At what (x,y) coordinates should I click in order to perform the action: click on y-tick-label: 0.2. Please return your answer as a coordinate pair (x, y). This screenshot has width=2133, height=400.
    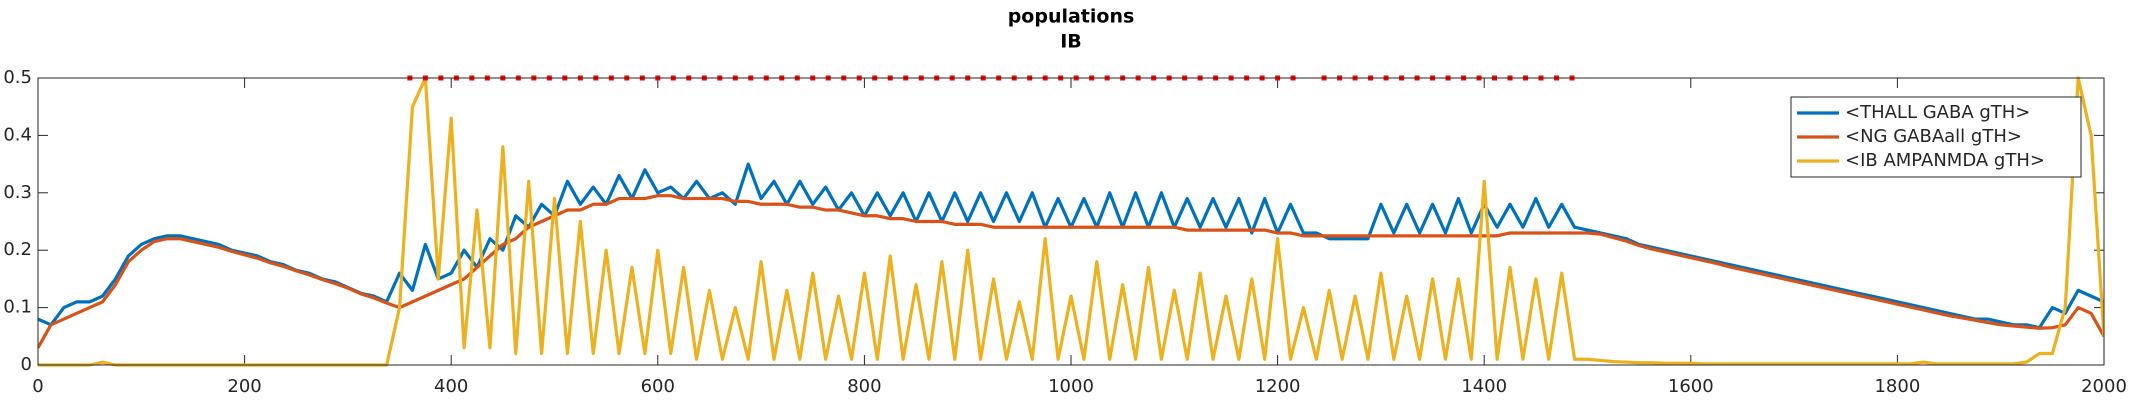
    Looking at the image, I should click on (17, 249).